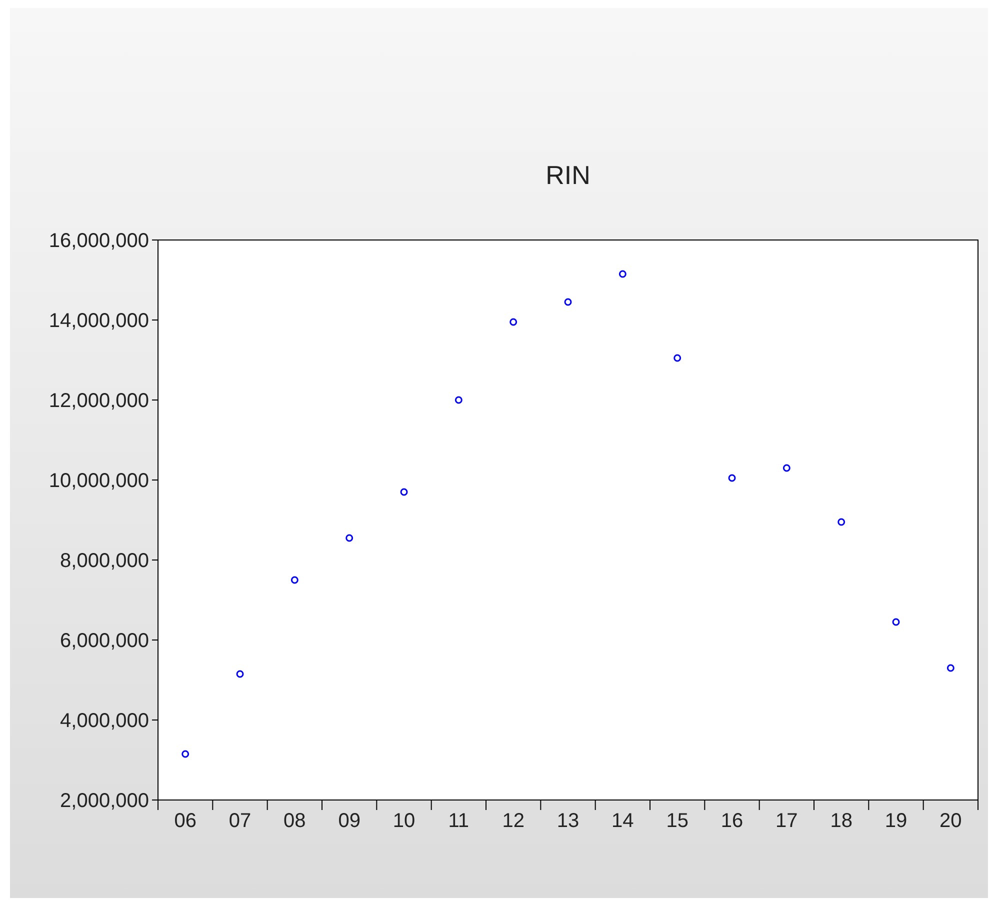 The image size is (989, 900). I want to click on y-tick-label: 10,000,000, so click(98, 481).